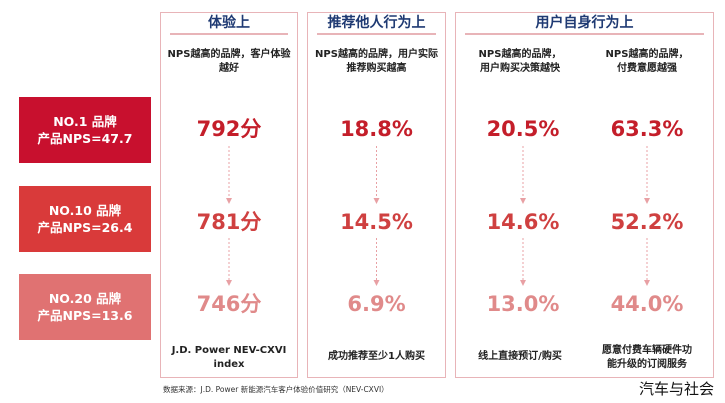 Image resolution: width=725 pixels, height=403 pixels. What do you see at coordinates (229, 364) in the screenshot?
I see `footer-line: index` at bounding box center [229, 364].